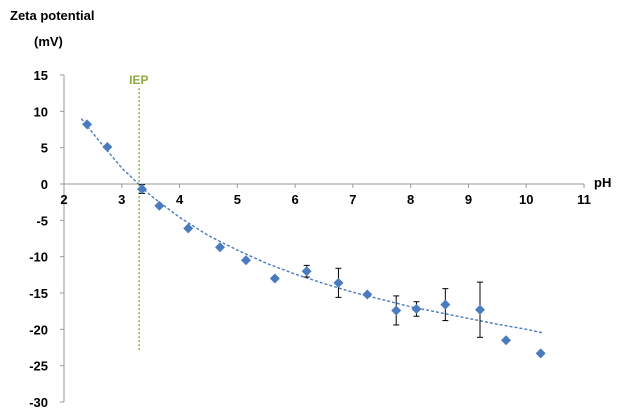 This screenshot has width=624, height=408. I want to click on y-tick-label: -15, so click(38, 293).